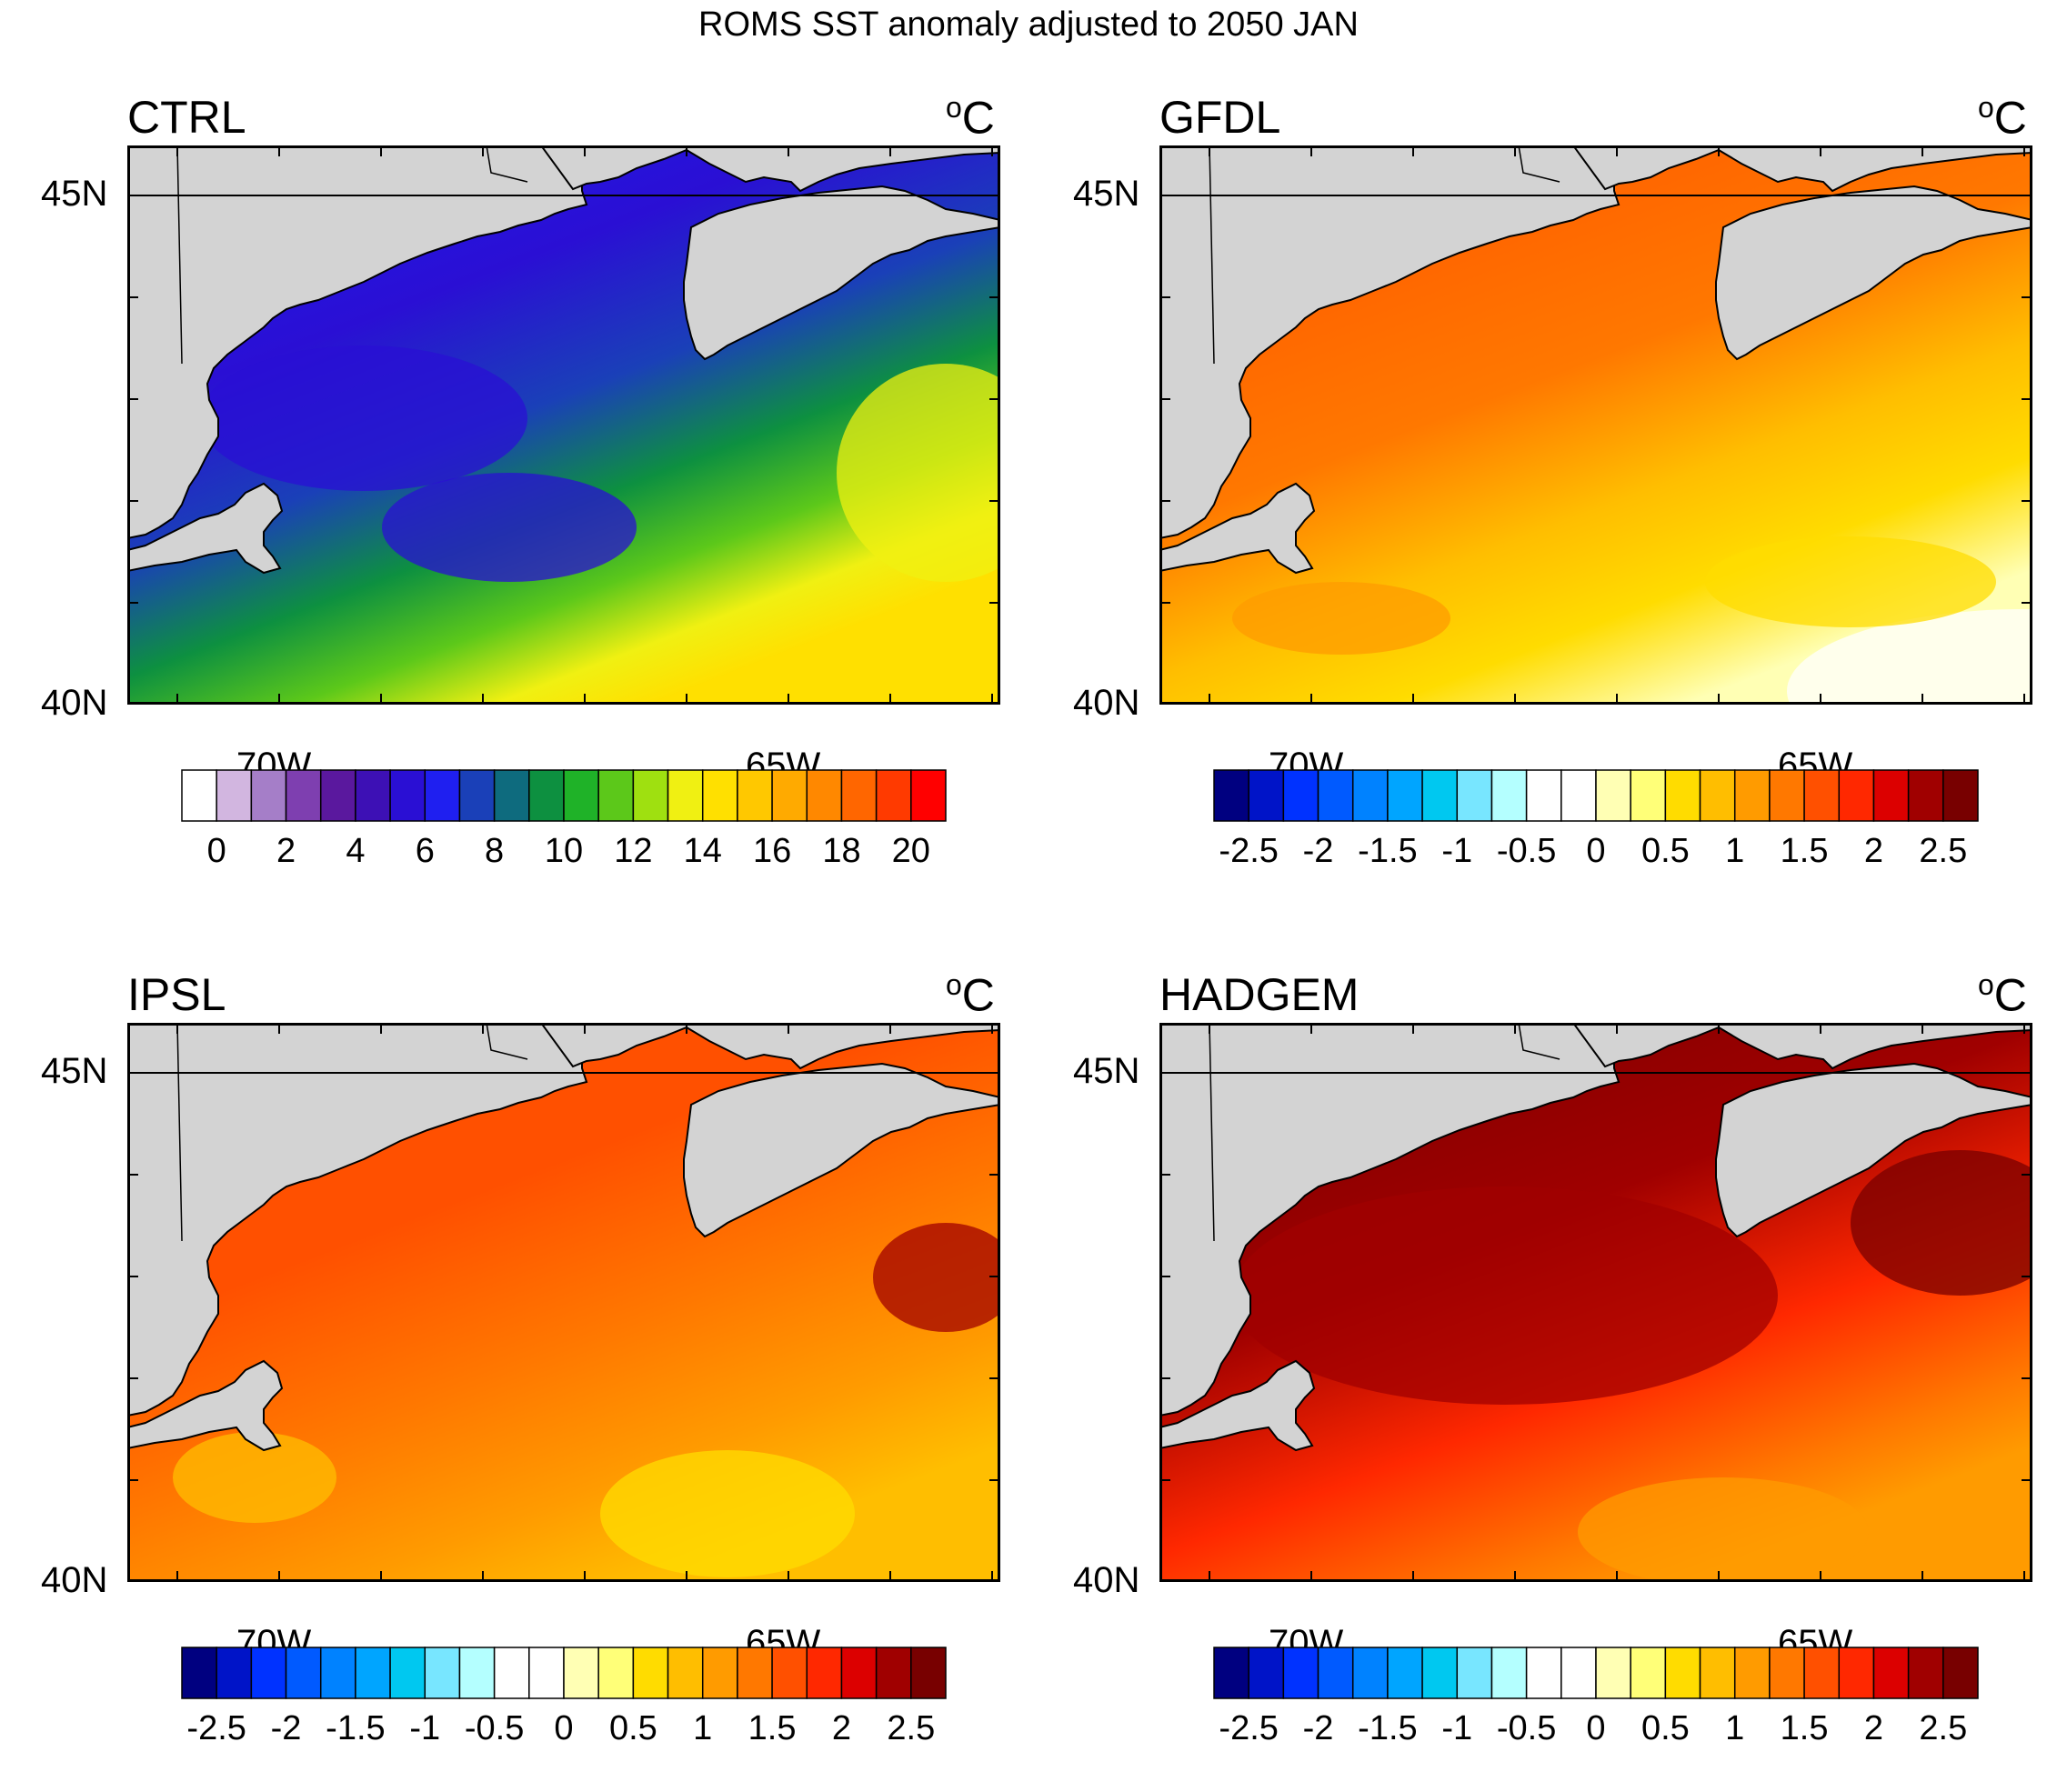  What do you see at coordinates (2002, 117) in the screenshot?
I see `unit-label: oC` at bounding box center [2002, 117].